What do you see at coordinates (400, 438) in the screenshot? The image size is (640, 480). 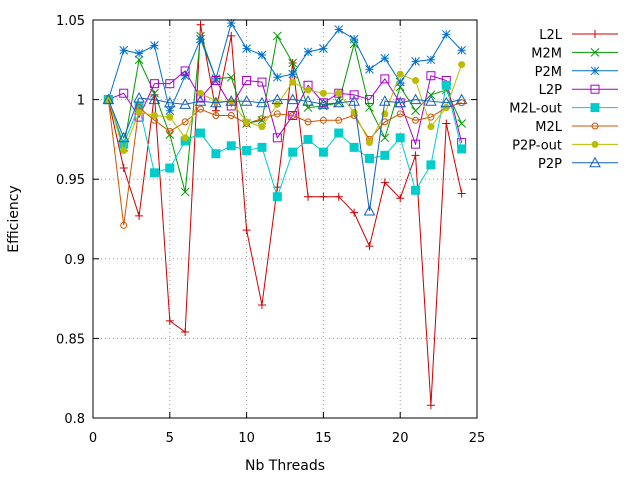 I see `x-tick-label: 20` at bounding box center [400, 438].